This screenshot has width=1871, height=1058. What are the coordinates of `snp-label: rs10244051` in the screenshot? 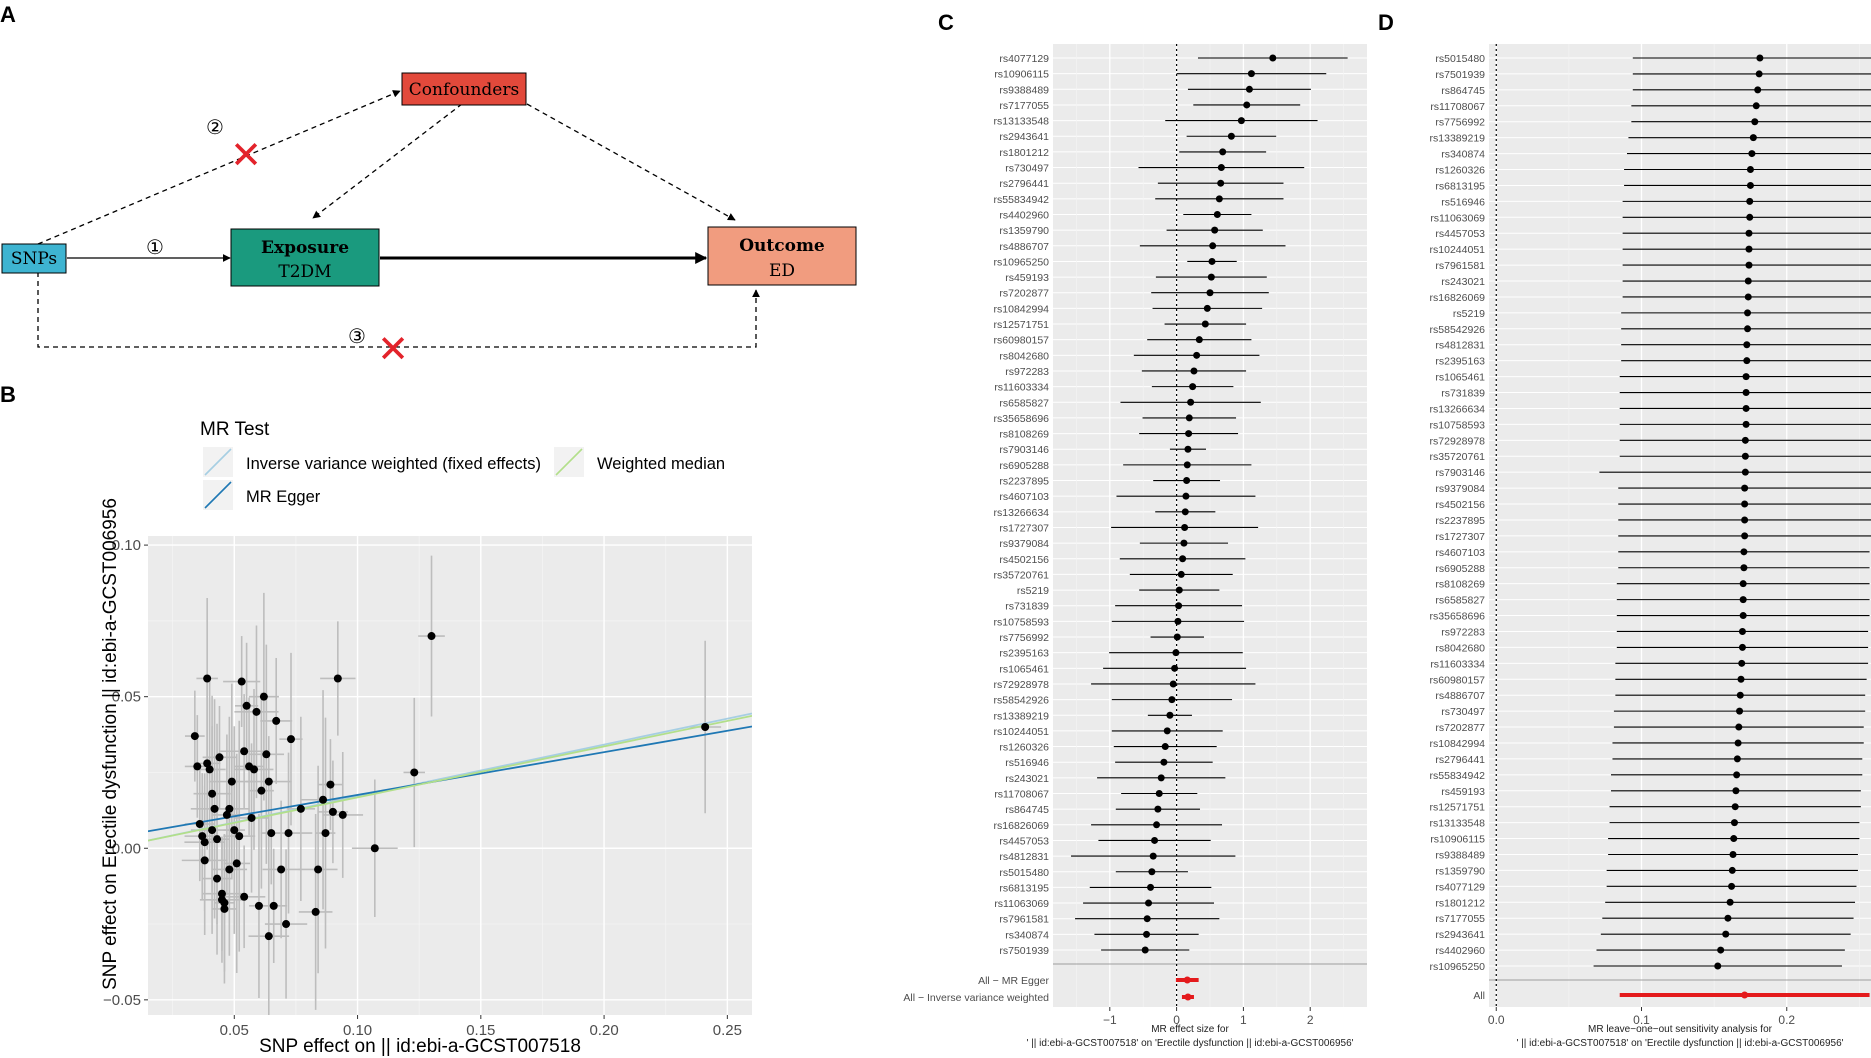 It's located at (1022, 732).